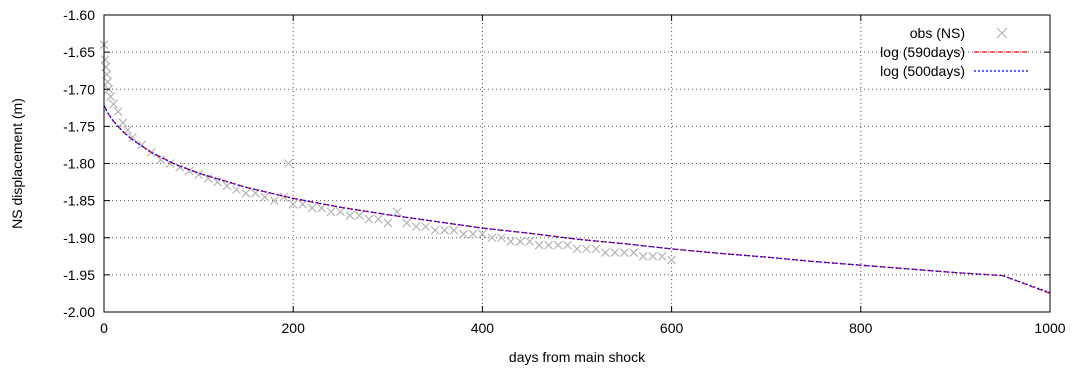 This screenshot has width=1077, height=371. Describe the element at coordinates (577, 357) in the screenshot. I see `x-axis-label: days from main shock` at that location.